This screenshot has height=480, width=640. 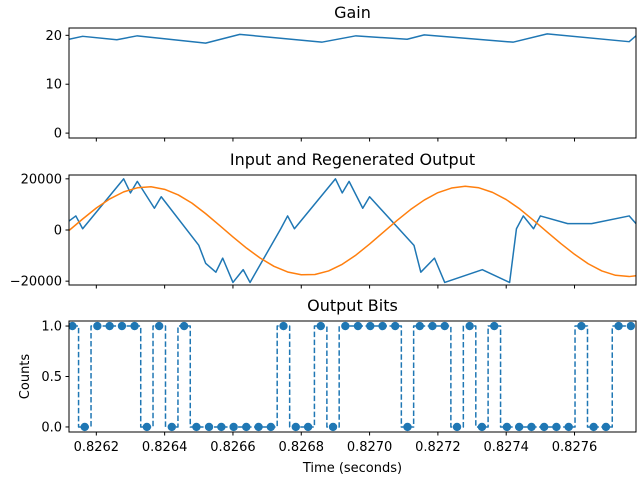 What do you see at coordinates (233, 447) in the screenshot?
I see `x-tick-label: 0.8266` at bounding box center [233, 447].